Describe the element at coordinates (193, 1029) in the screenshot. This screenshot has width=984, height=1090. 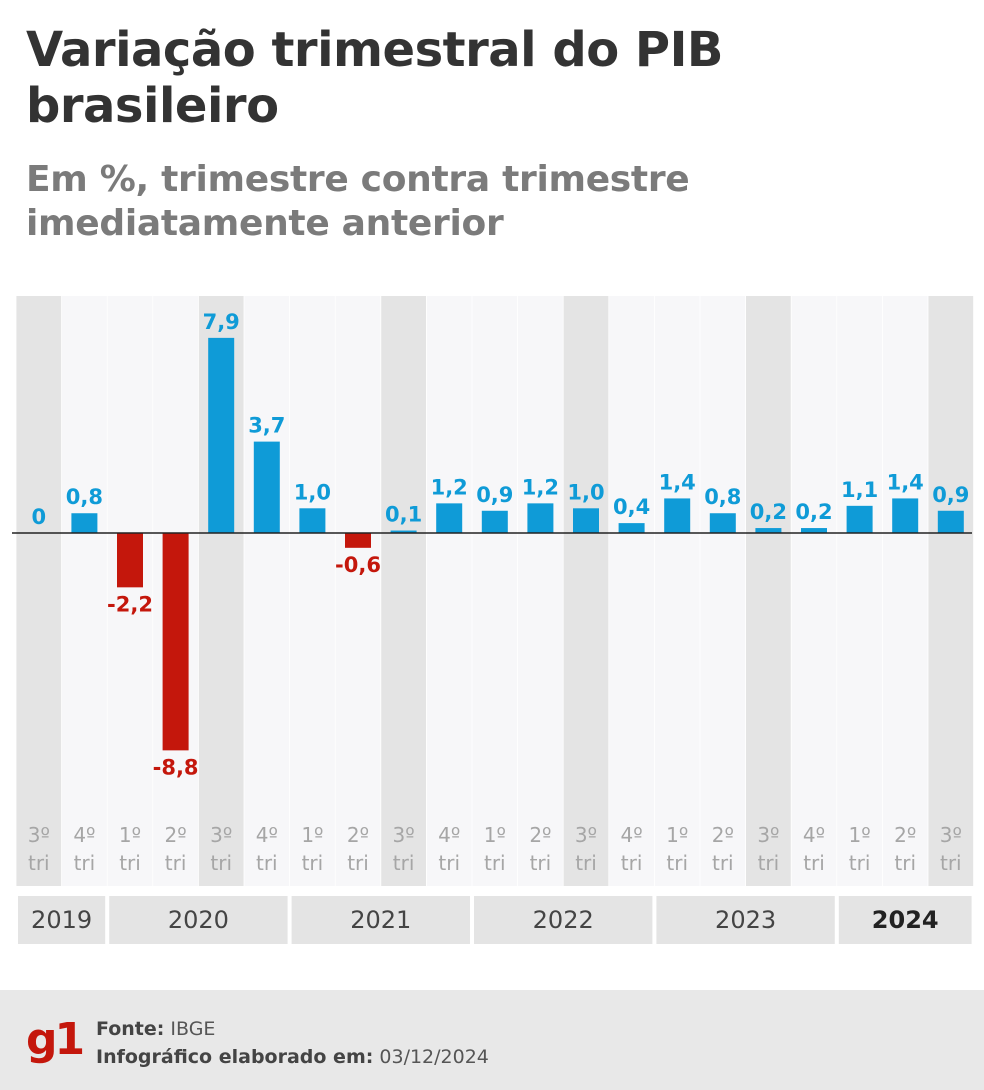
I see `source-value: IBGE` at that location.